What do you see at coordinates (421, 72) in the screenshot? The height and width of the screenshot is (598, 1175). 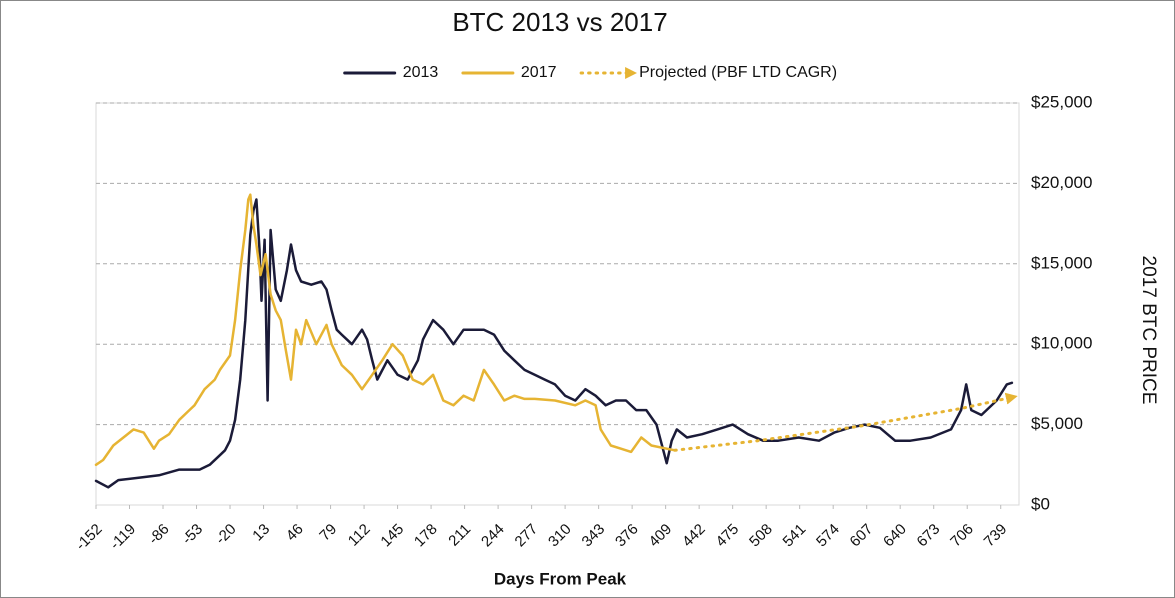 I see `legend-label: 2013` at bounding box center [421, 72].